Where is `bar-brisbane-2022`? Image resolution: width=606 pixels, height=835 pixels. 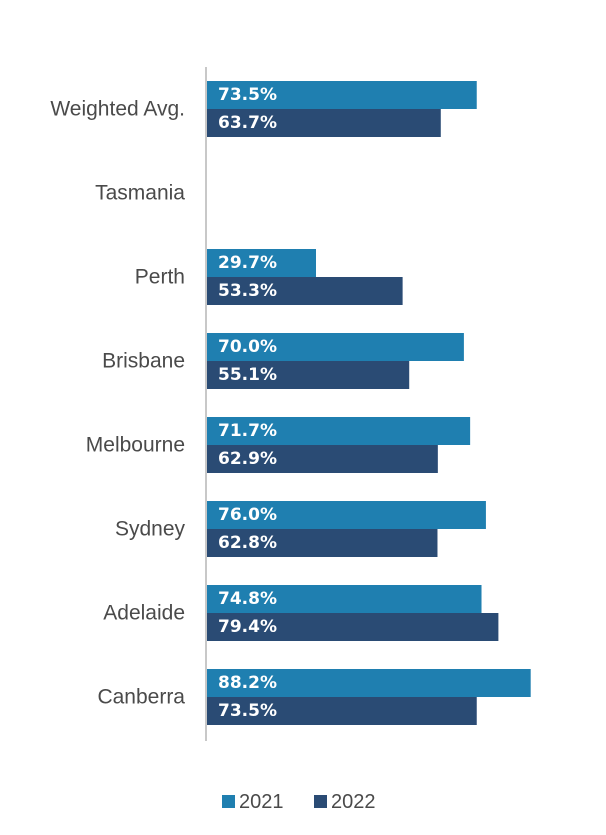 bar-brisbane-2022 is located at coordinates (308, 375).